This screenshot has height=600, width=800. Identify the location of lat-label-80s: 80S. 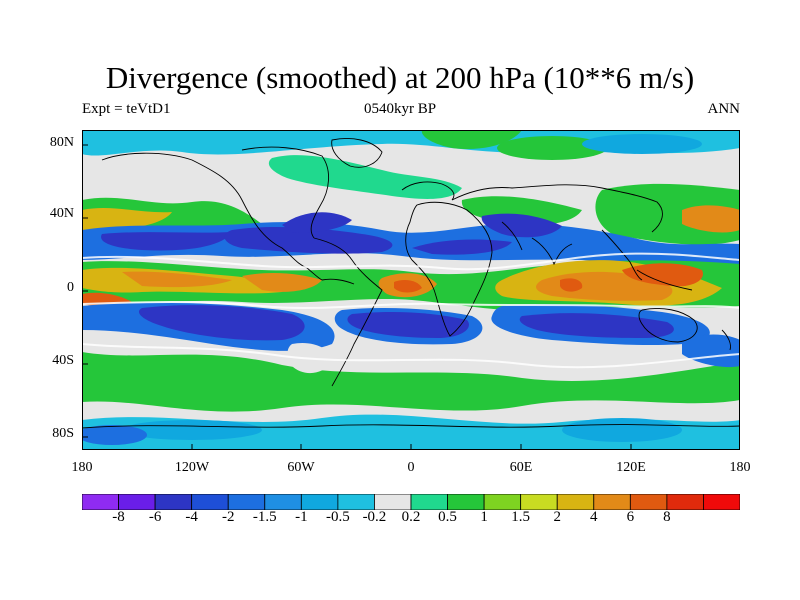
(63, 433).